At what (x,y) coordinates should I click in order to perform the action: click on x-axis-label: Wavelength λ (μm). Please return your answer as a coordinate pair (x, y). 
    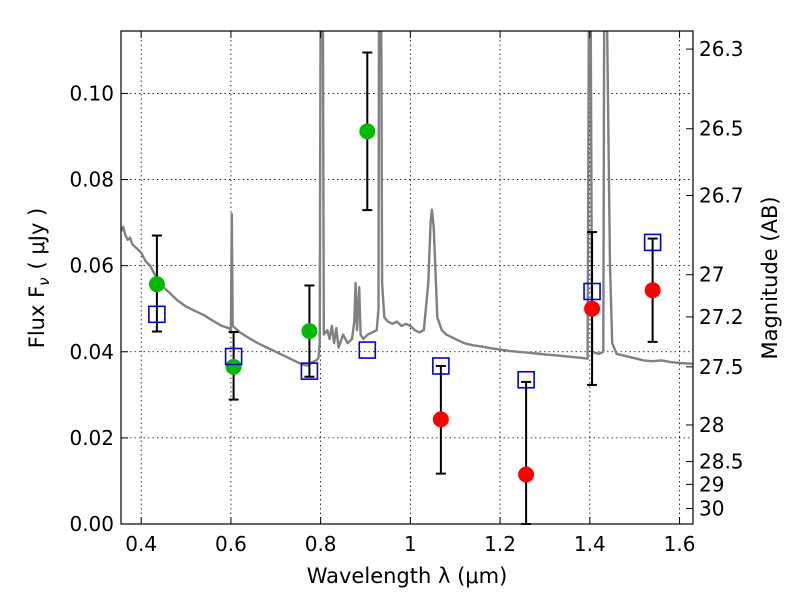
    Looking at the image, I should click on (407, 576).